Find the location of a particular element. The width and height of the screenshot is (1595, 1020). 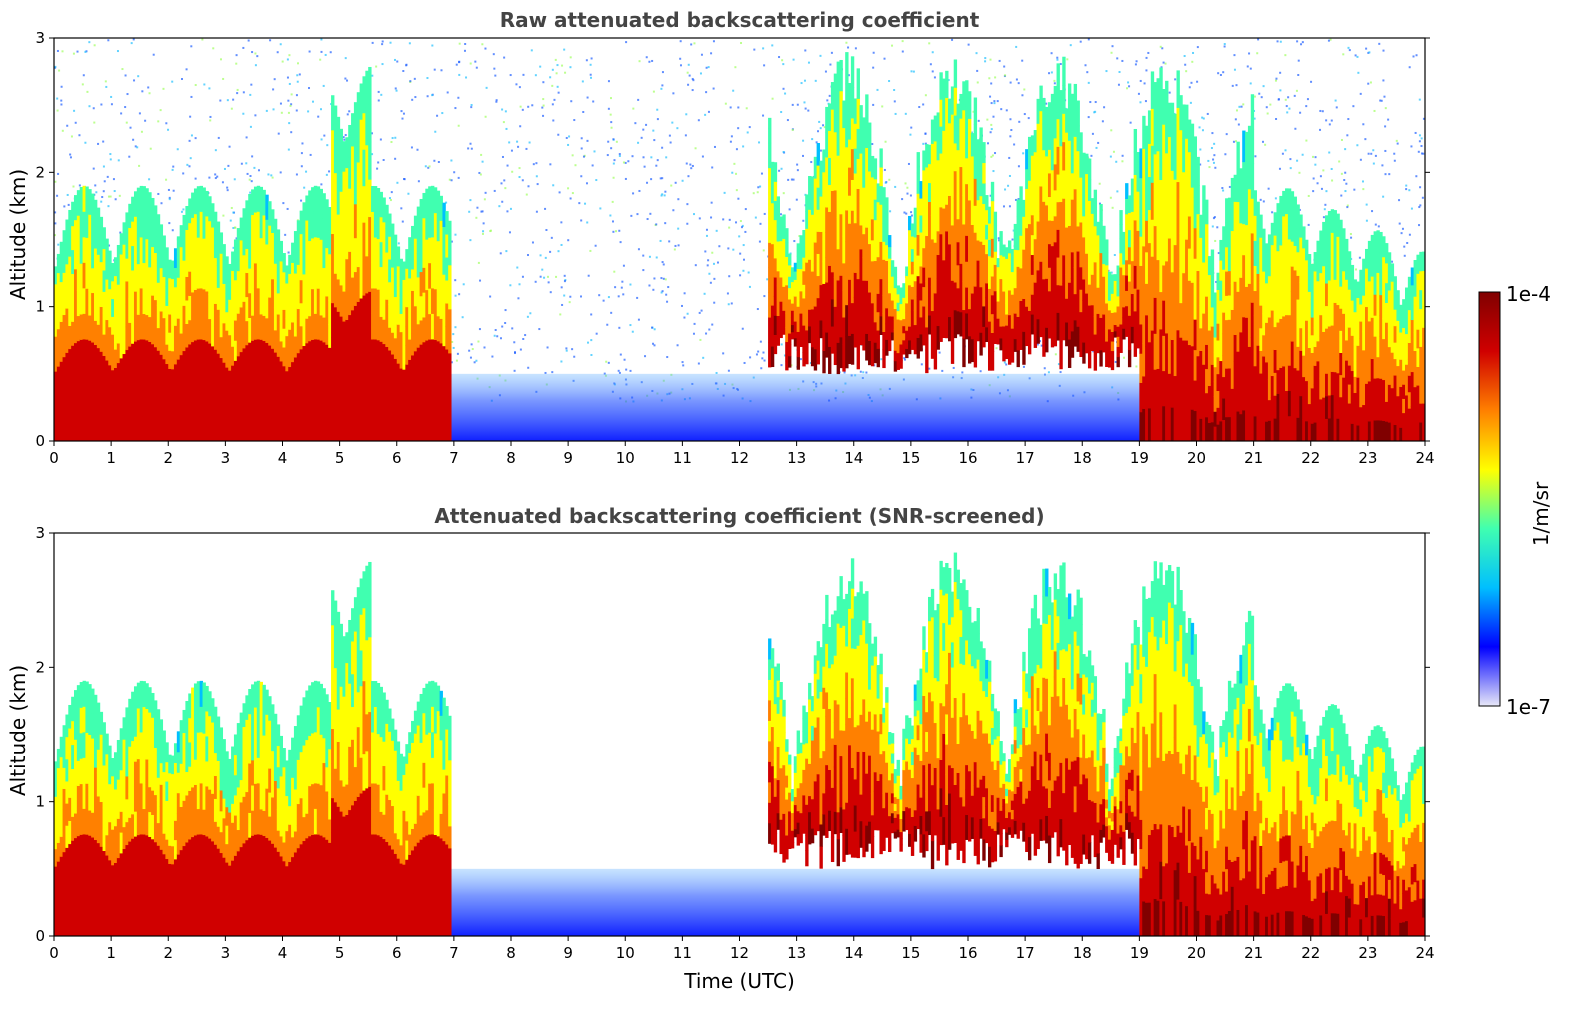

colorbar-gradient is located at coordinates (1489, 499).